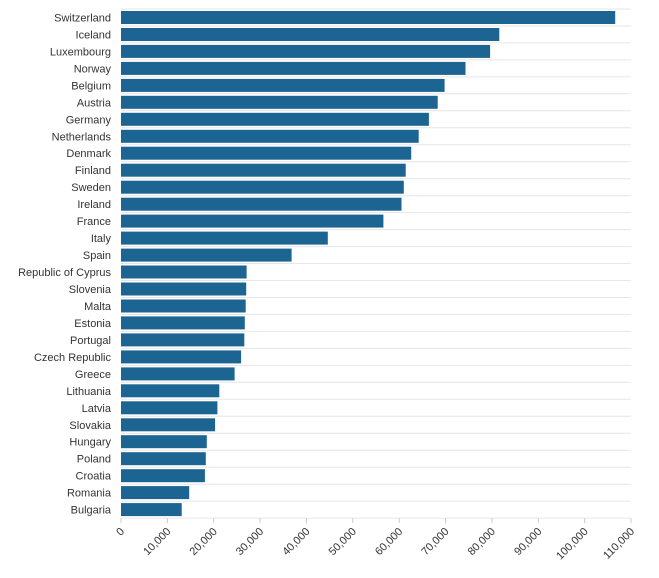  Describe the element at coordinates (163, 459) in the screenshot. I see `bar-poland` at that location.